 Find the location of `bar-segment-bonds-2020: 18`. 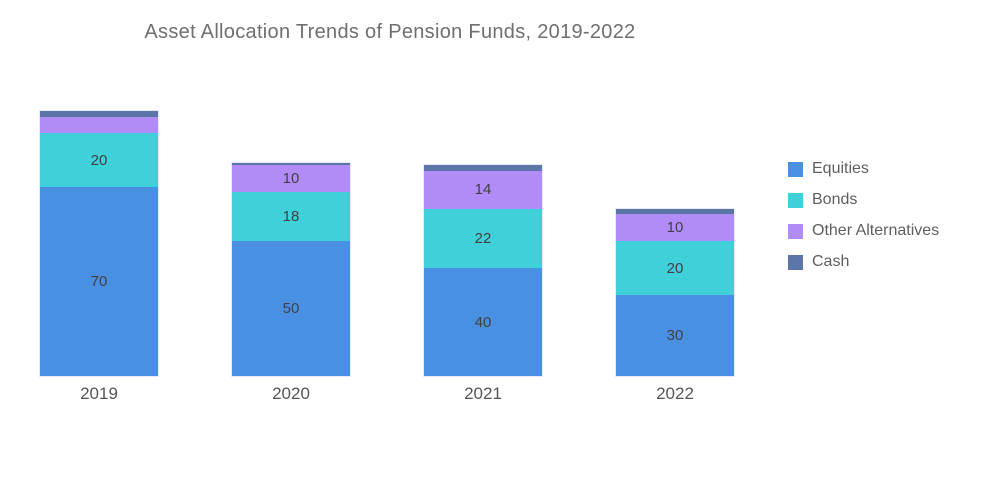

bar-segment-bonds-2020: 18 is located at coordinates (291, 216).